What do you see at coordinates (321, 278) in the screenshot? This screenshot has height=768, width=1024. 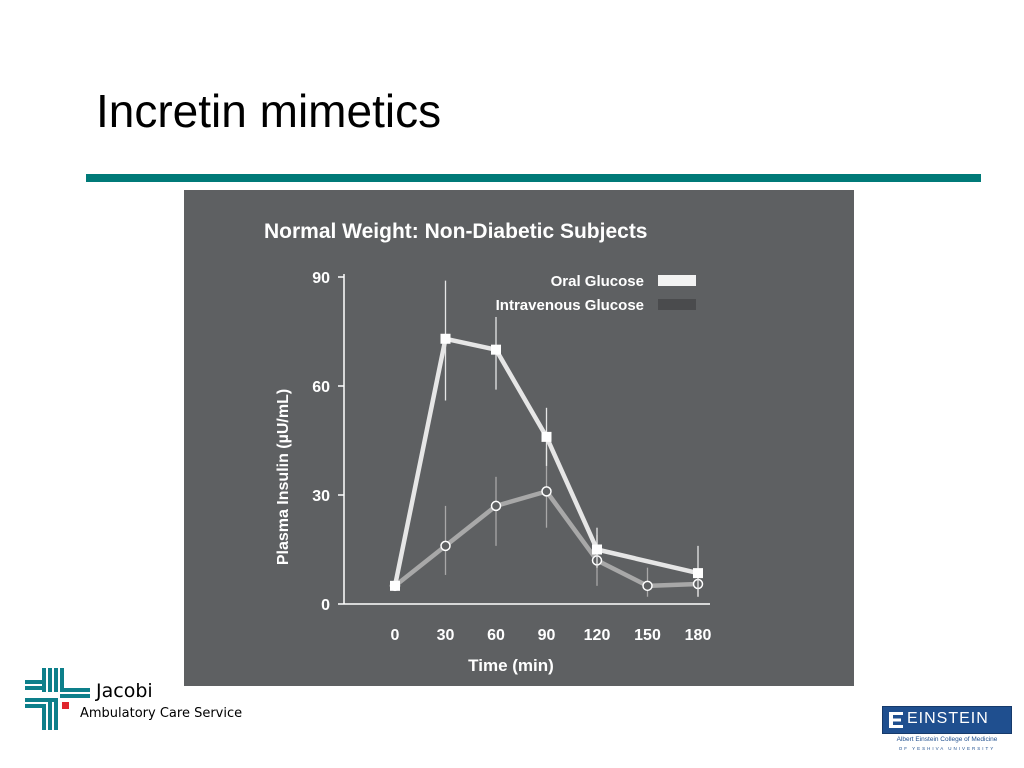 I see `y-tick-label: 90` at bounding box center [321, 278].